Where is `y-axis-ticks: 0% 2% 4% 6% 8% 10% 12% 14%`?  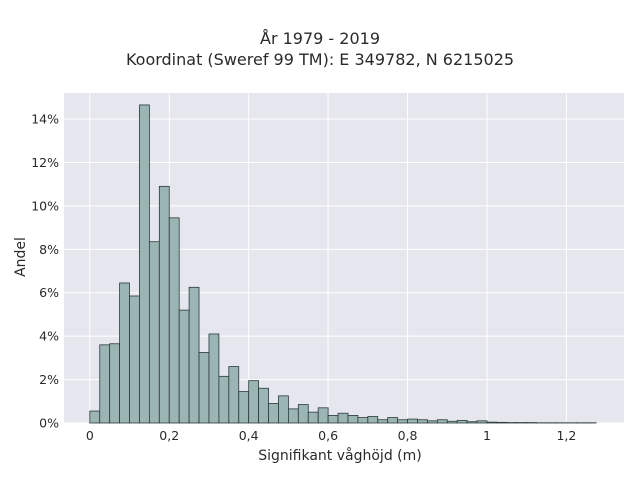
y-axis-ticks: 0% 2% 4% 6% 8% 10% 12% 14% is located at coordinates (45, 271).